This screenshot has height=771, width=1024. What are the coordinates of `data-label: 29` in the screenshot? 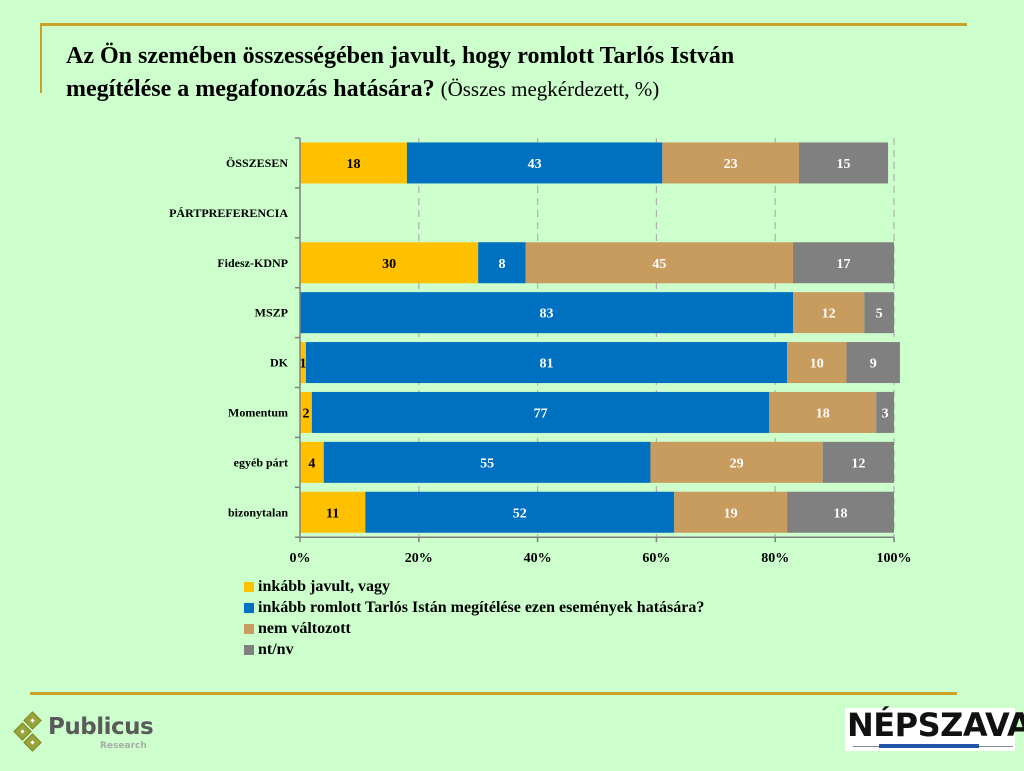 It's located at (737, 463).